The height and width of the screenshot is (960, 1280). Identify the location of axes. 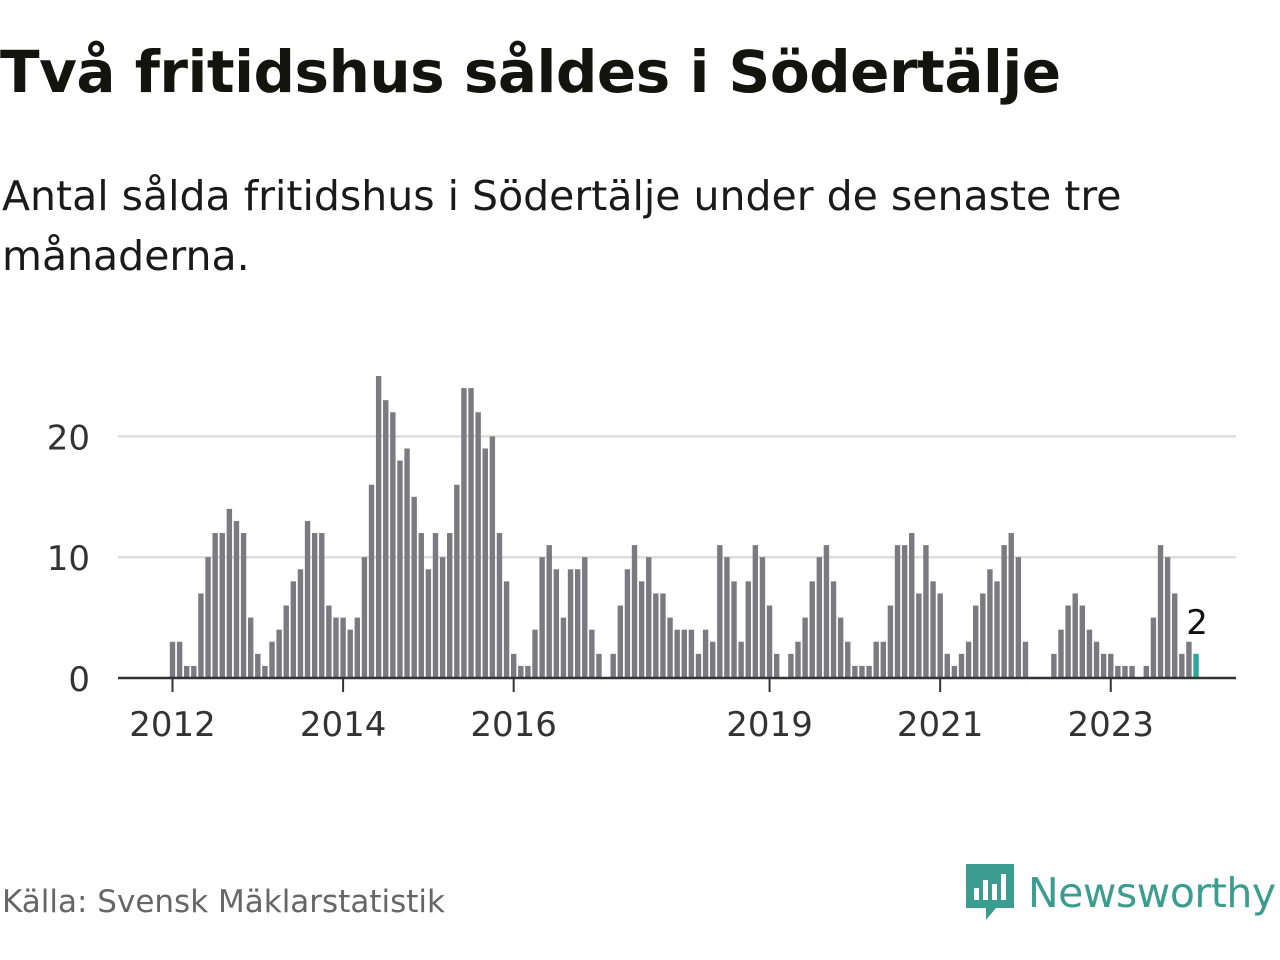
(677, 684).